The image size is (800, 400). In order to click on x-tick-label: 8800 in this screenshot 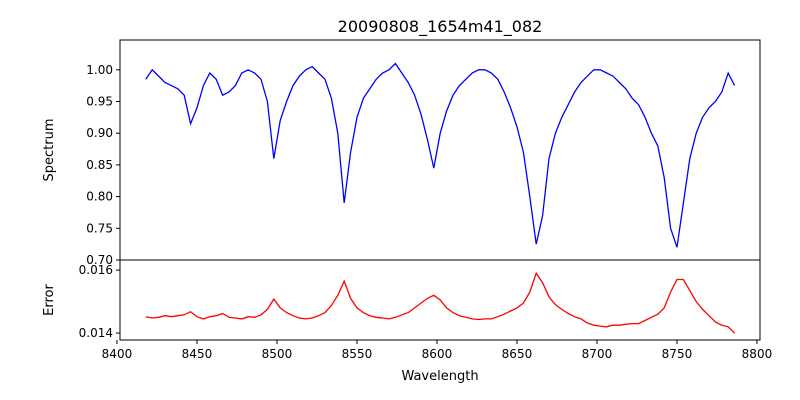, I will do `click(757, 354)`.